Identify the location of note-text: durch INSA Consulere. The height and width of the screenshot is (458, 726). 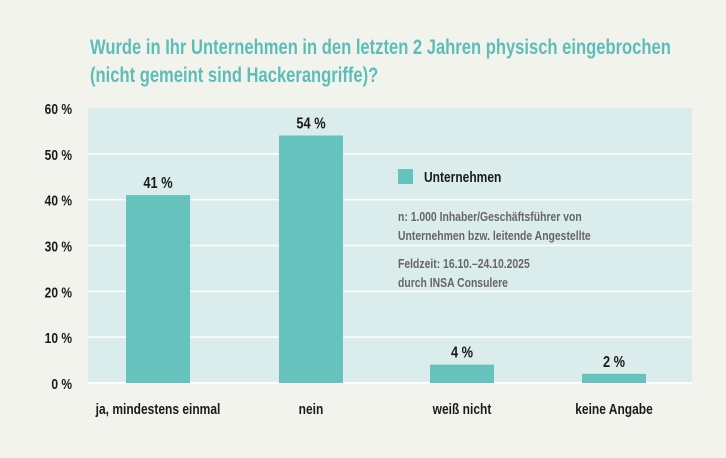
(453, 283).